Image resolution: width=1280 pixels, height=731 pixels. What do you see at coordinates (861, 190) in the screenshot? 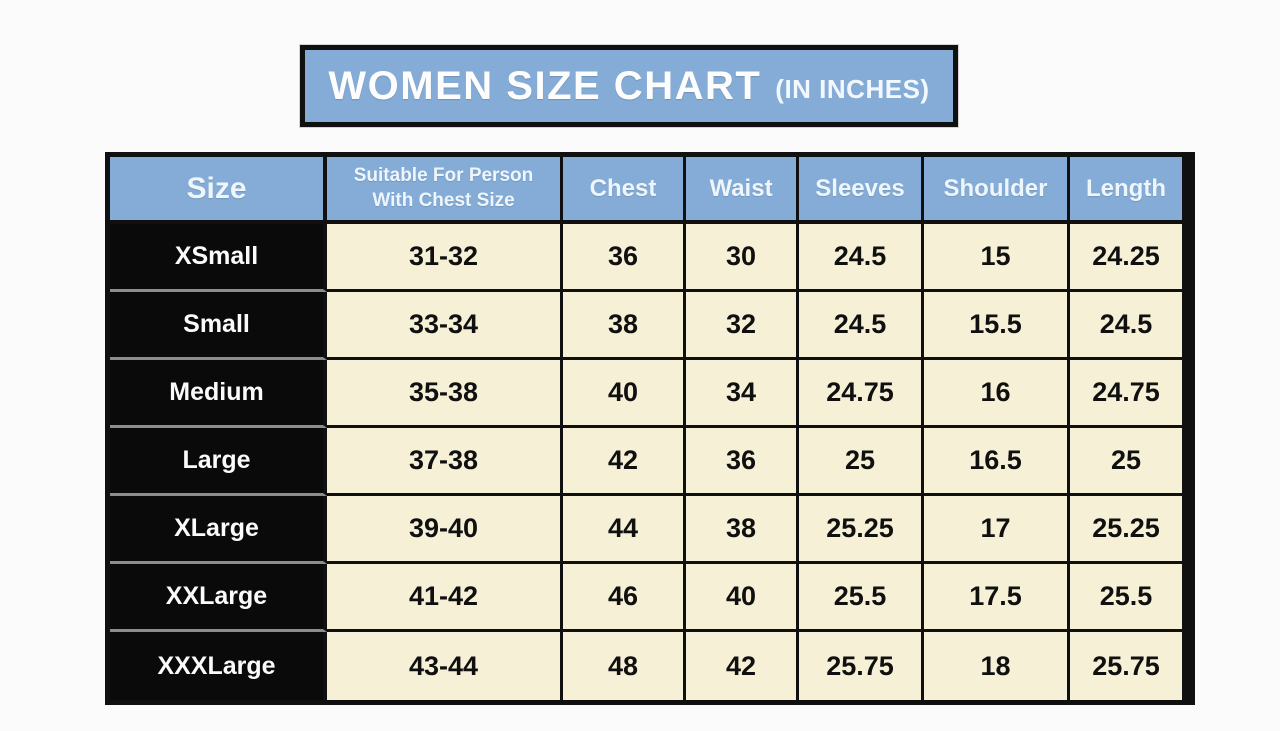
I see `header-cell-sleeves: Sleeves` at bounding box center [861, 190].